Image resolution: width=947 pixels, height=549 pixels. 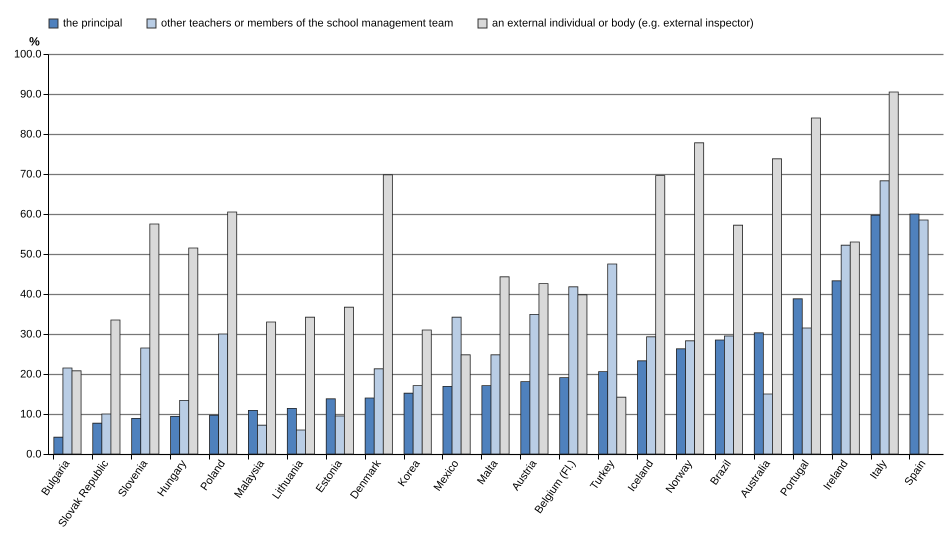 What do you see at coordinates (31, 294) in the screenshot?
I see `y-tick-label: 40.0` at bounding box center [31, 294].